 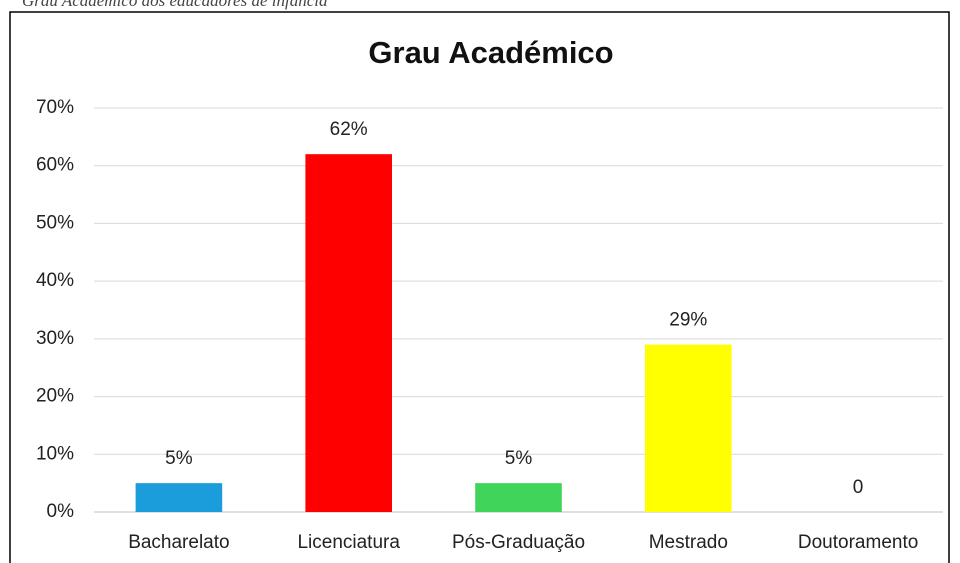 What do you see at coordinates (349, 129) in the screenshot?
I see `data-label: 62%` at bounding box center [349, 129].